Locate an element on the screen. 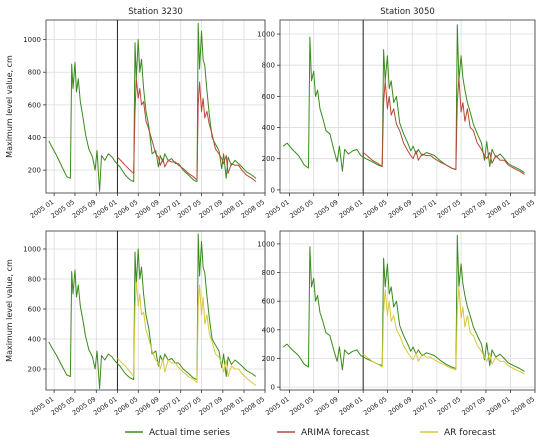 This screenshot has height=443, width=550. plot-frame is located at coordinates (155, 310).